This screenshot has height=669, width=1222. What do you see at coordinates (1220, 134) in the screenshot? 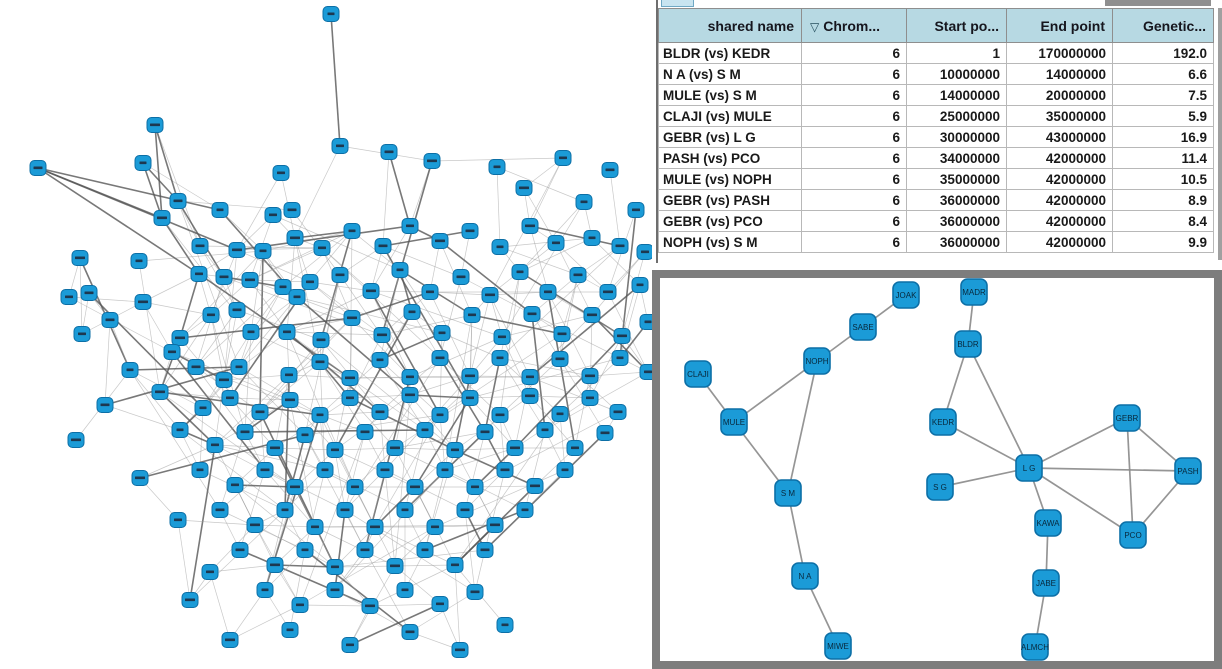
I see `table-vertical-scrollbar` at bounding box center [1220, 134].